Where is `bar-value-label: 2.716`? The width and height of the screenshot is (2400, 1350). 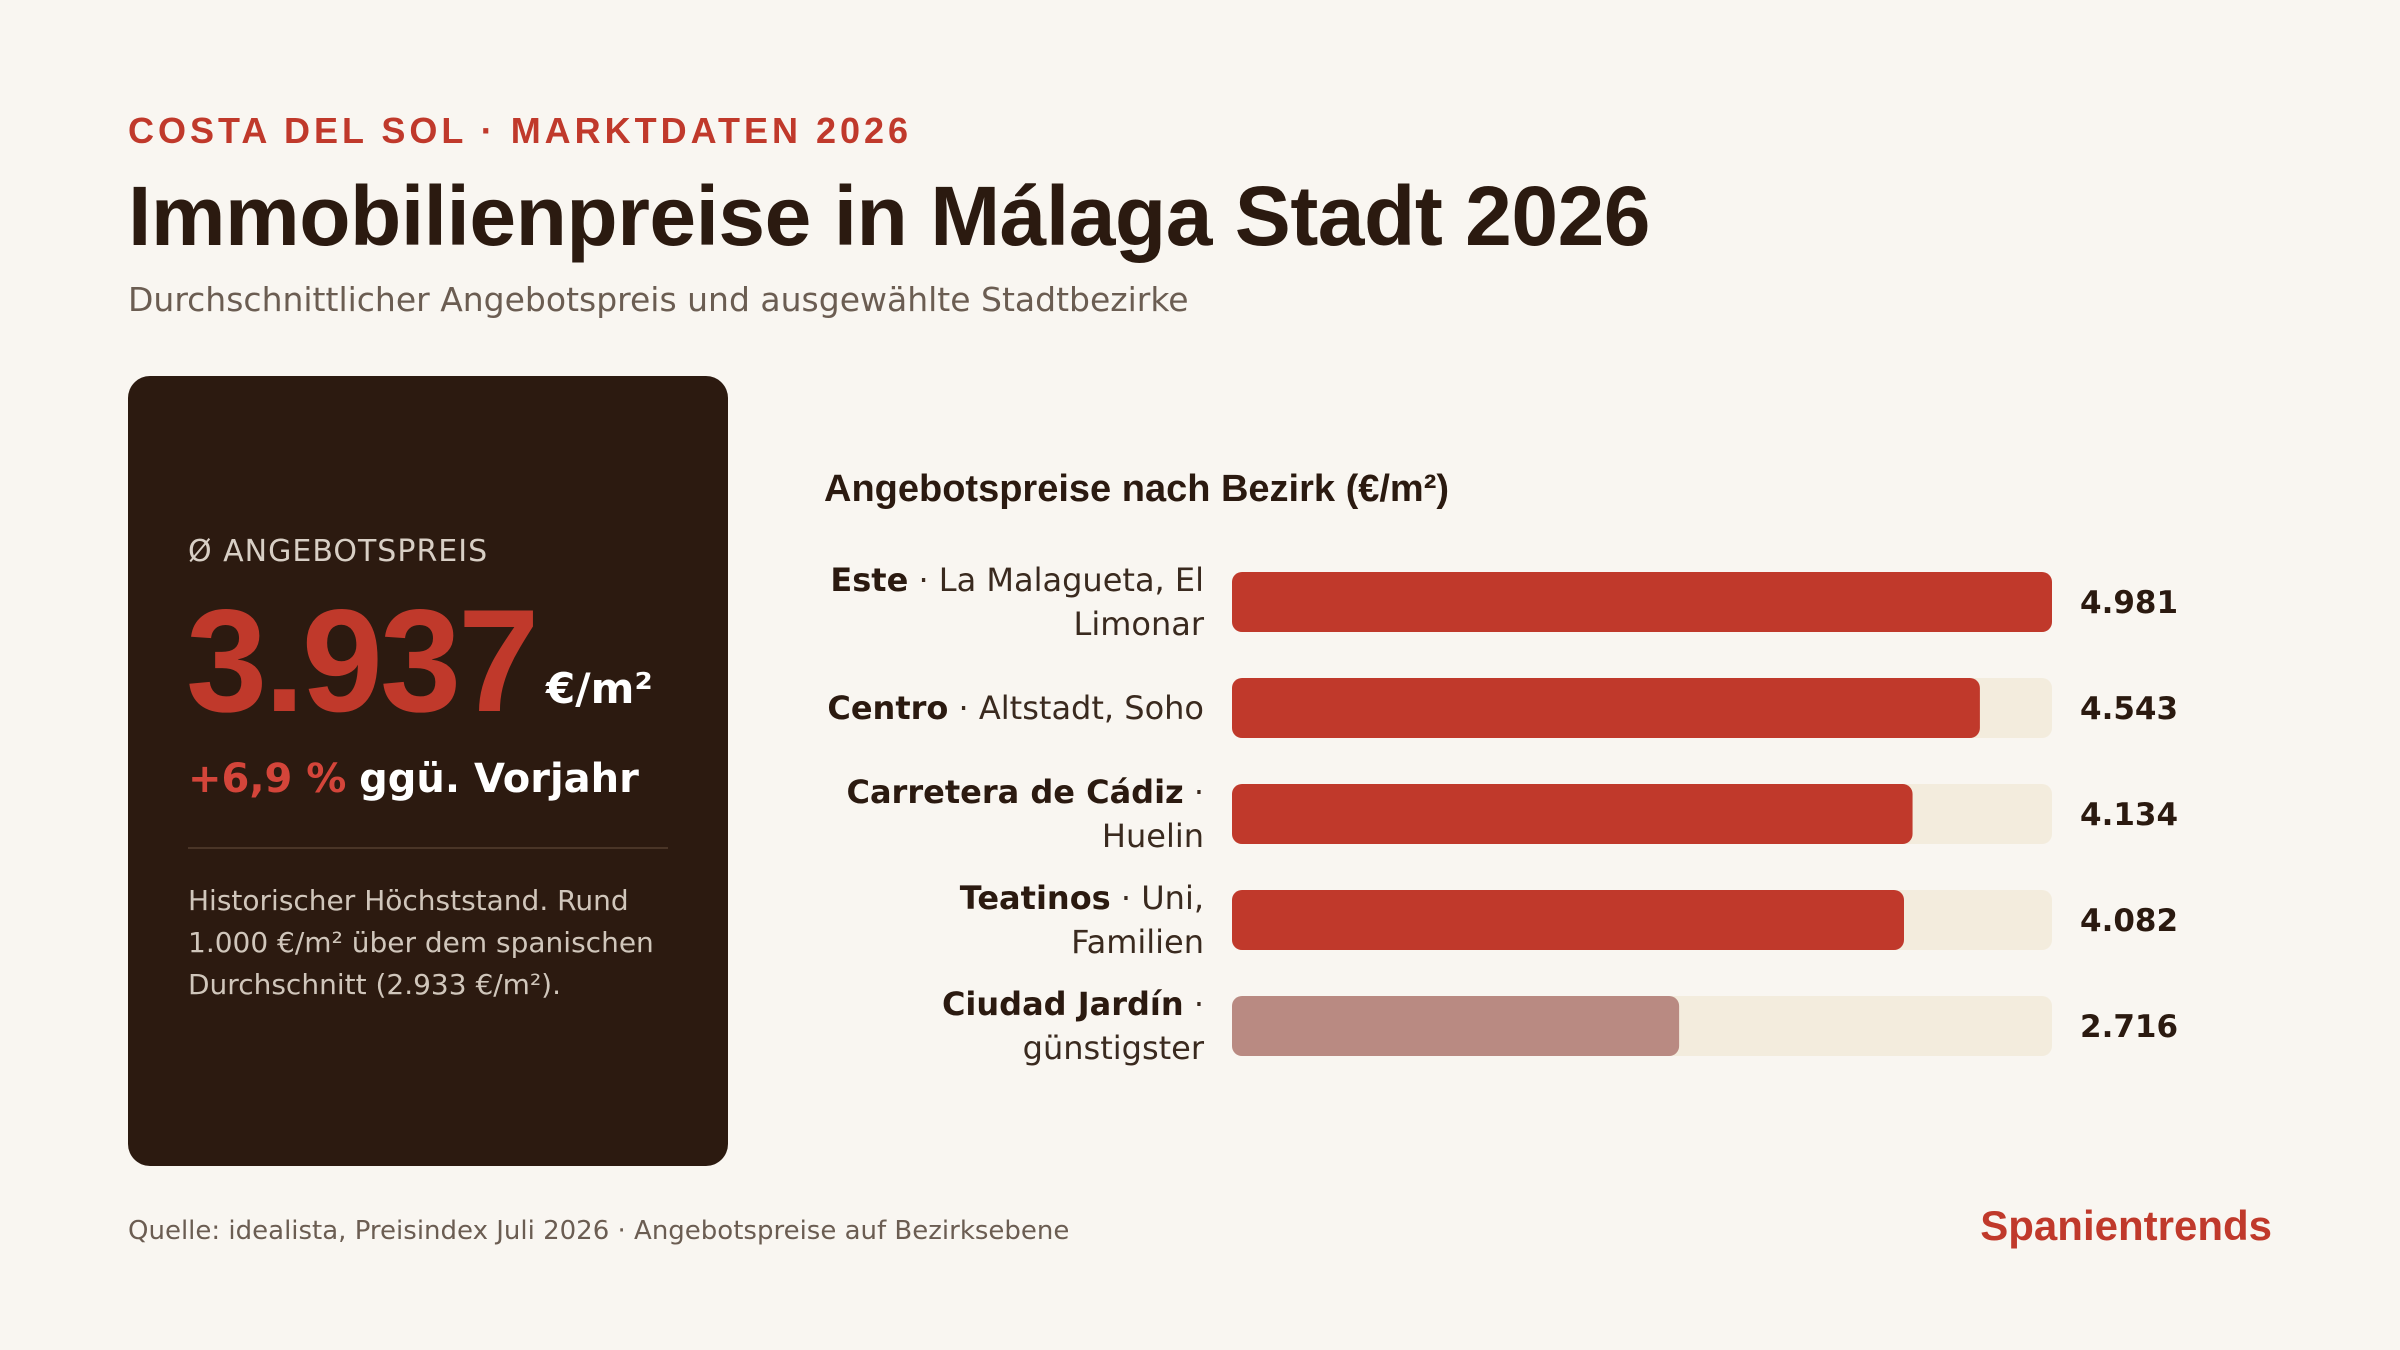 bar-value-label: 2.716 is located at coordinates (2129, 1027).